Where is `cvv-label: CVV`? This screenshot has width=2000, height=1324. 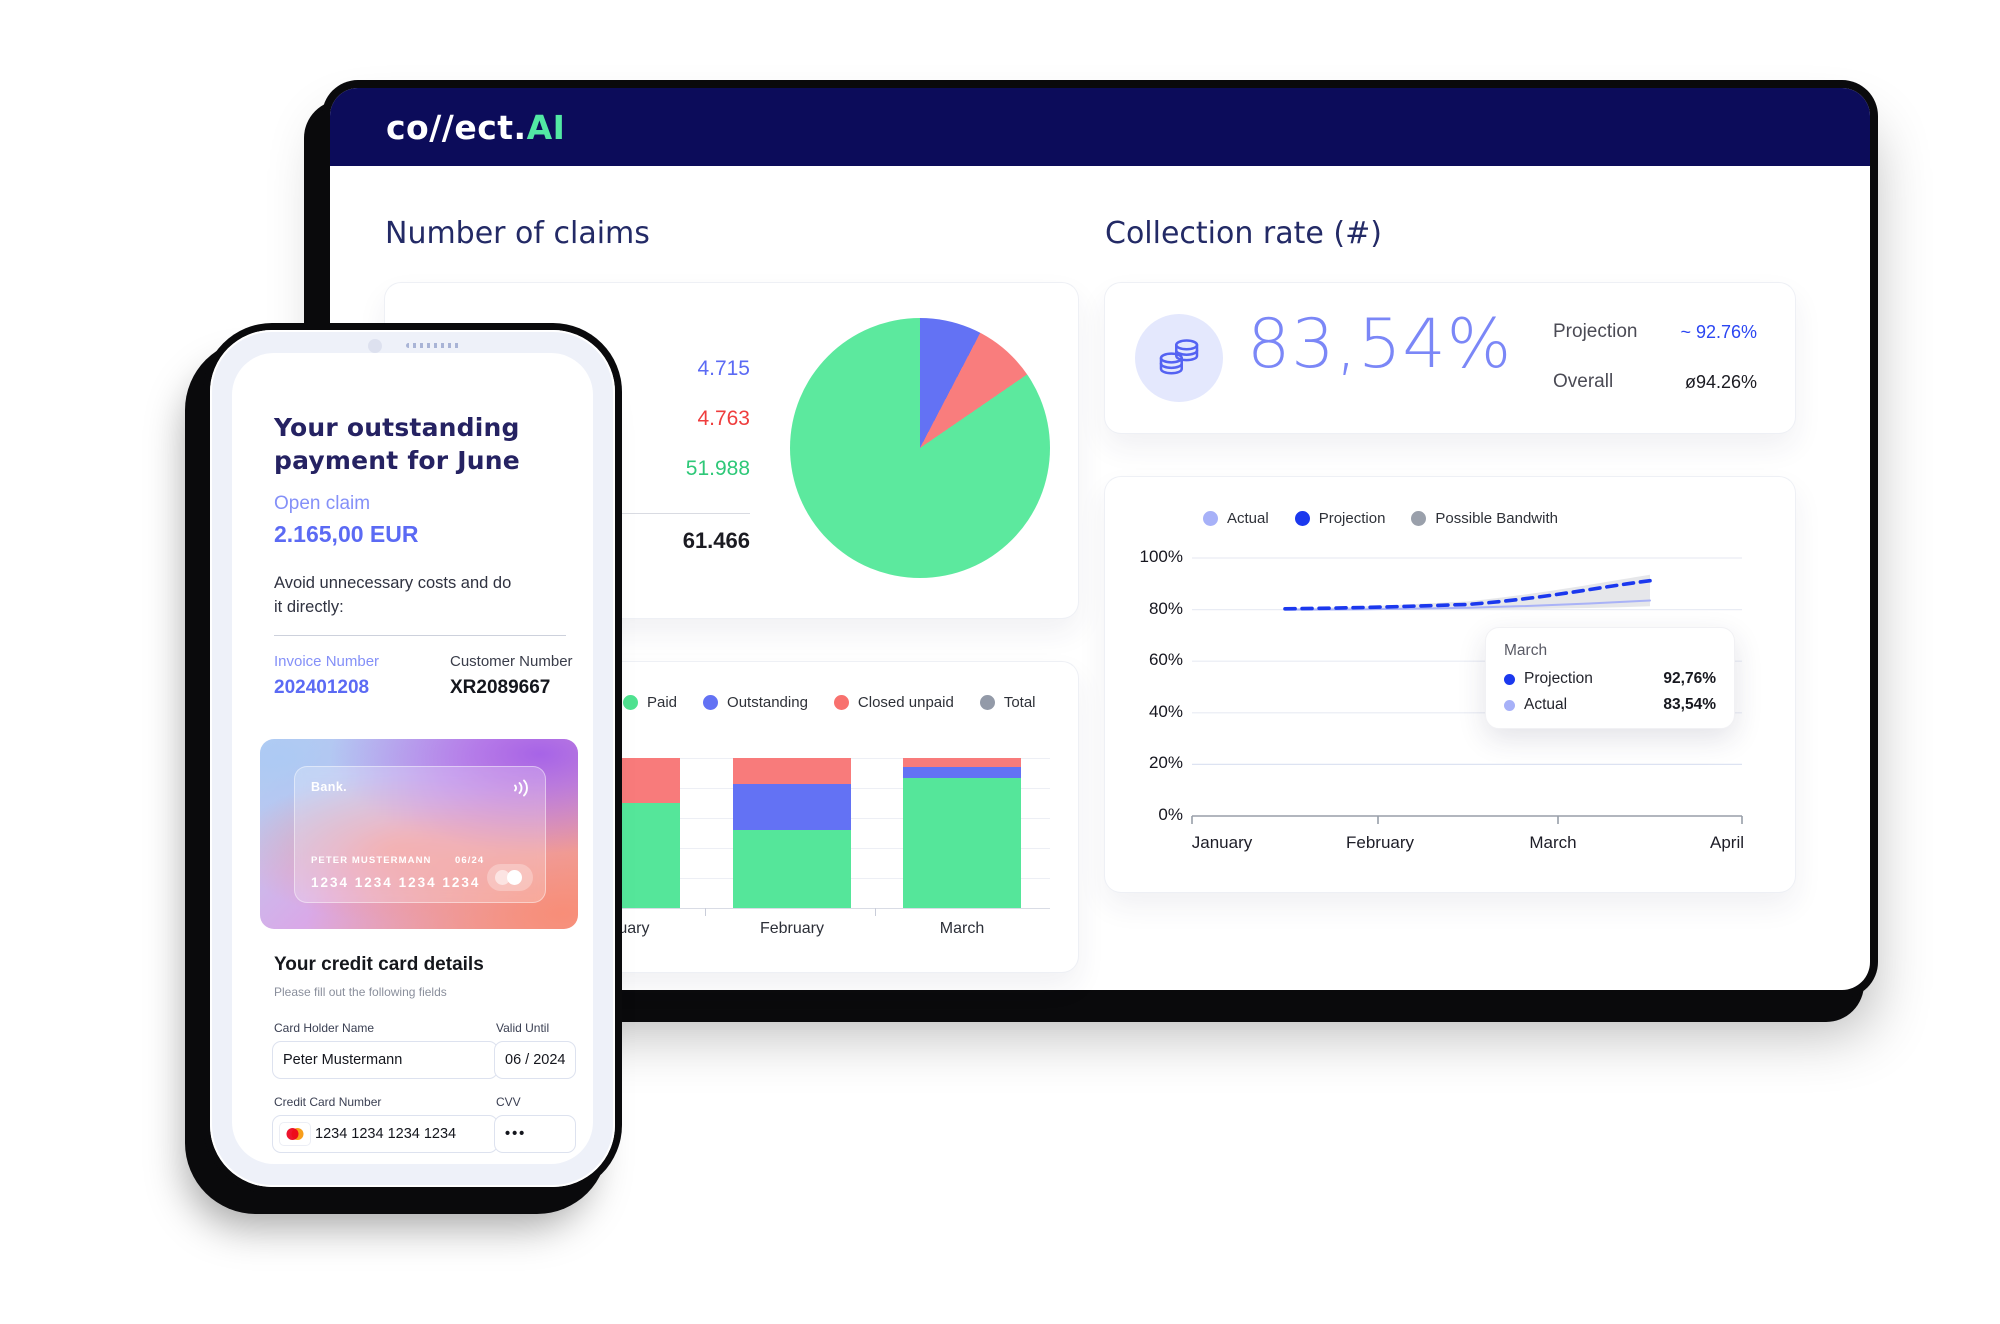
cvv-label: CVV is located at coordinates (508, 1102).